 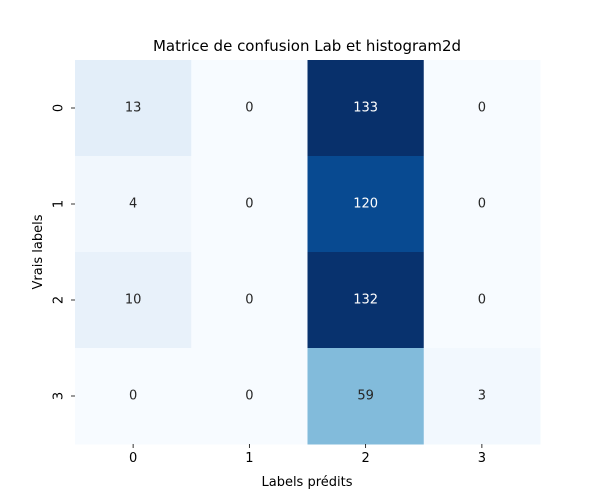 I want to click on heatmap-cell-r1-c1, so click(x=249, y=204).